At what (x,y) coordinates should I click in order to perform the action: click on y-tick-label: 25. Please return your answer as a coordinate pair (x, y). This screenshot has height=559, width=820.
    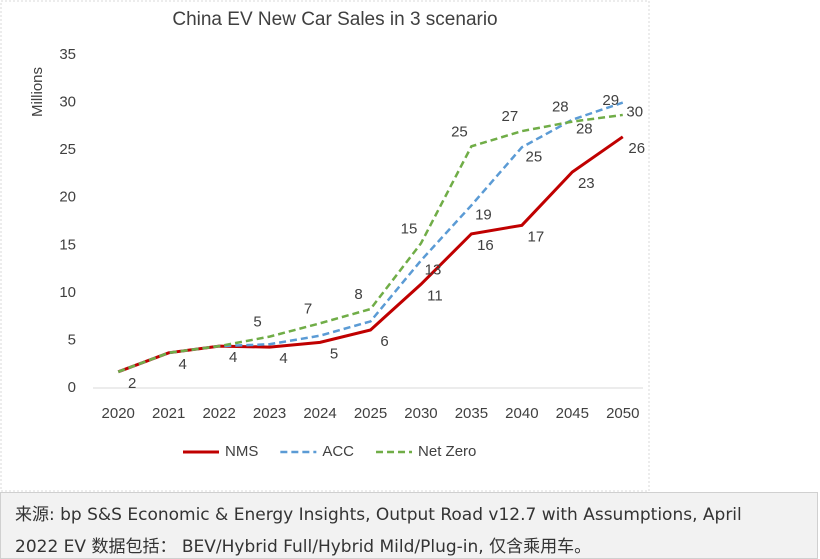
    Looking at the image, I should click on (67, 149).